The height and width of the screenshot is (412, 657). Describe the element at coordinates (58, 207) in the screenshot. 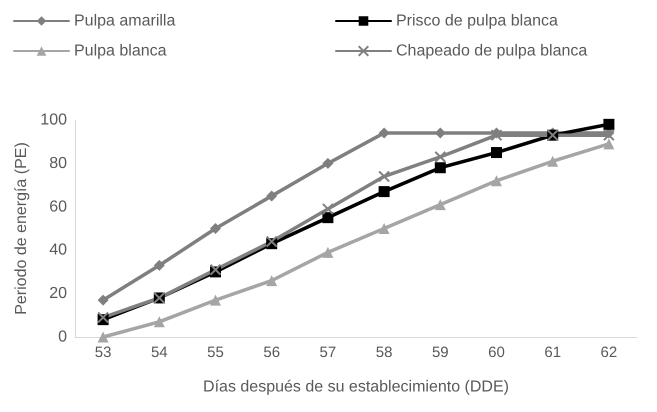

I see `y-tick-label: 60` at that location.